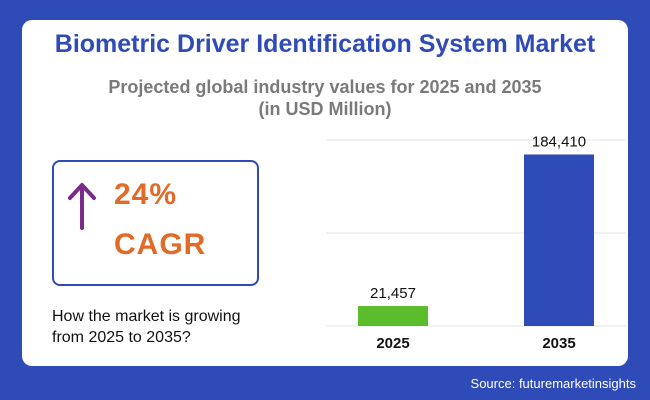 Image resolution: width=650 pixels, height=400 pixels. What do you see at coordinates (121, 337) in the screenshot?
I see `growth-question-line-2: from 2025 to 2035?` at bounding box center [121, 337].